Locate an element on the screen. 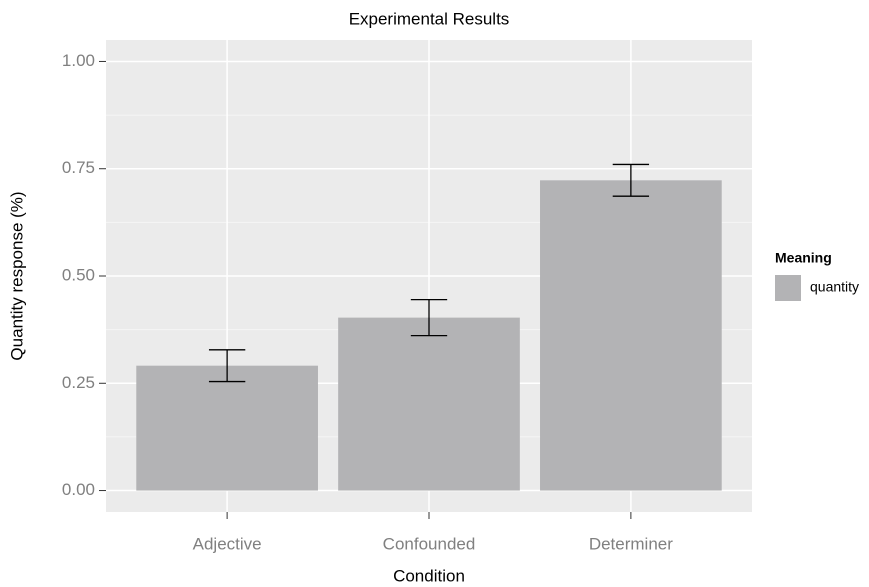 The height and width of the screenshot is (587, 869). x-axis-title: Condition is located at coordinates (429, 575).